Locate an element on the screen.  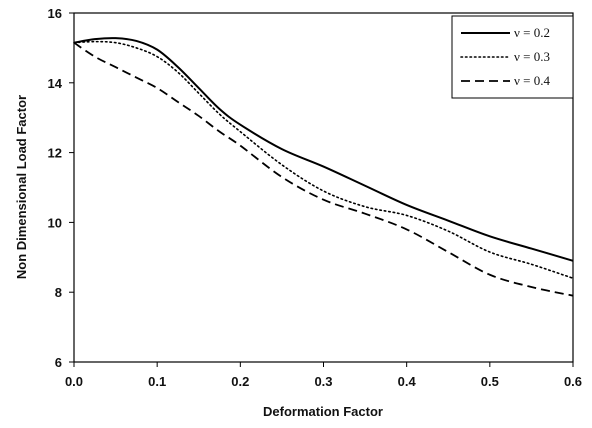
legend-label-1: ν = 0.2 is located at coordinates (532, 32).